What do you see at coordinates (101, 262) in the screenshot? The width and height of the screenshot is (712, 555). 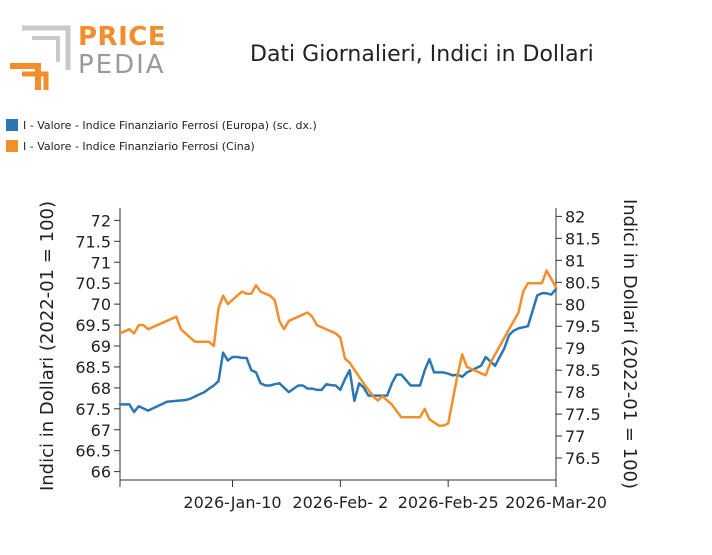 I see `y-left-tick-label: 71` at bounding box center [101, 262].